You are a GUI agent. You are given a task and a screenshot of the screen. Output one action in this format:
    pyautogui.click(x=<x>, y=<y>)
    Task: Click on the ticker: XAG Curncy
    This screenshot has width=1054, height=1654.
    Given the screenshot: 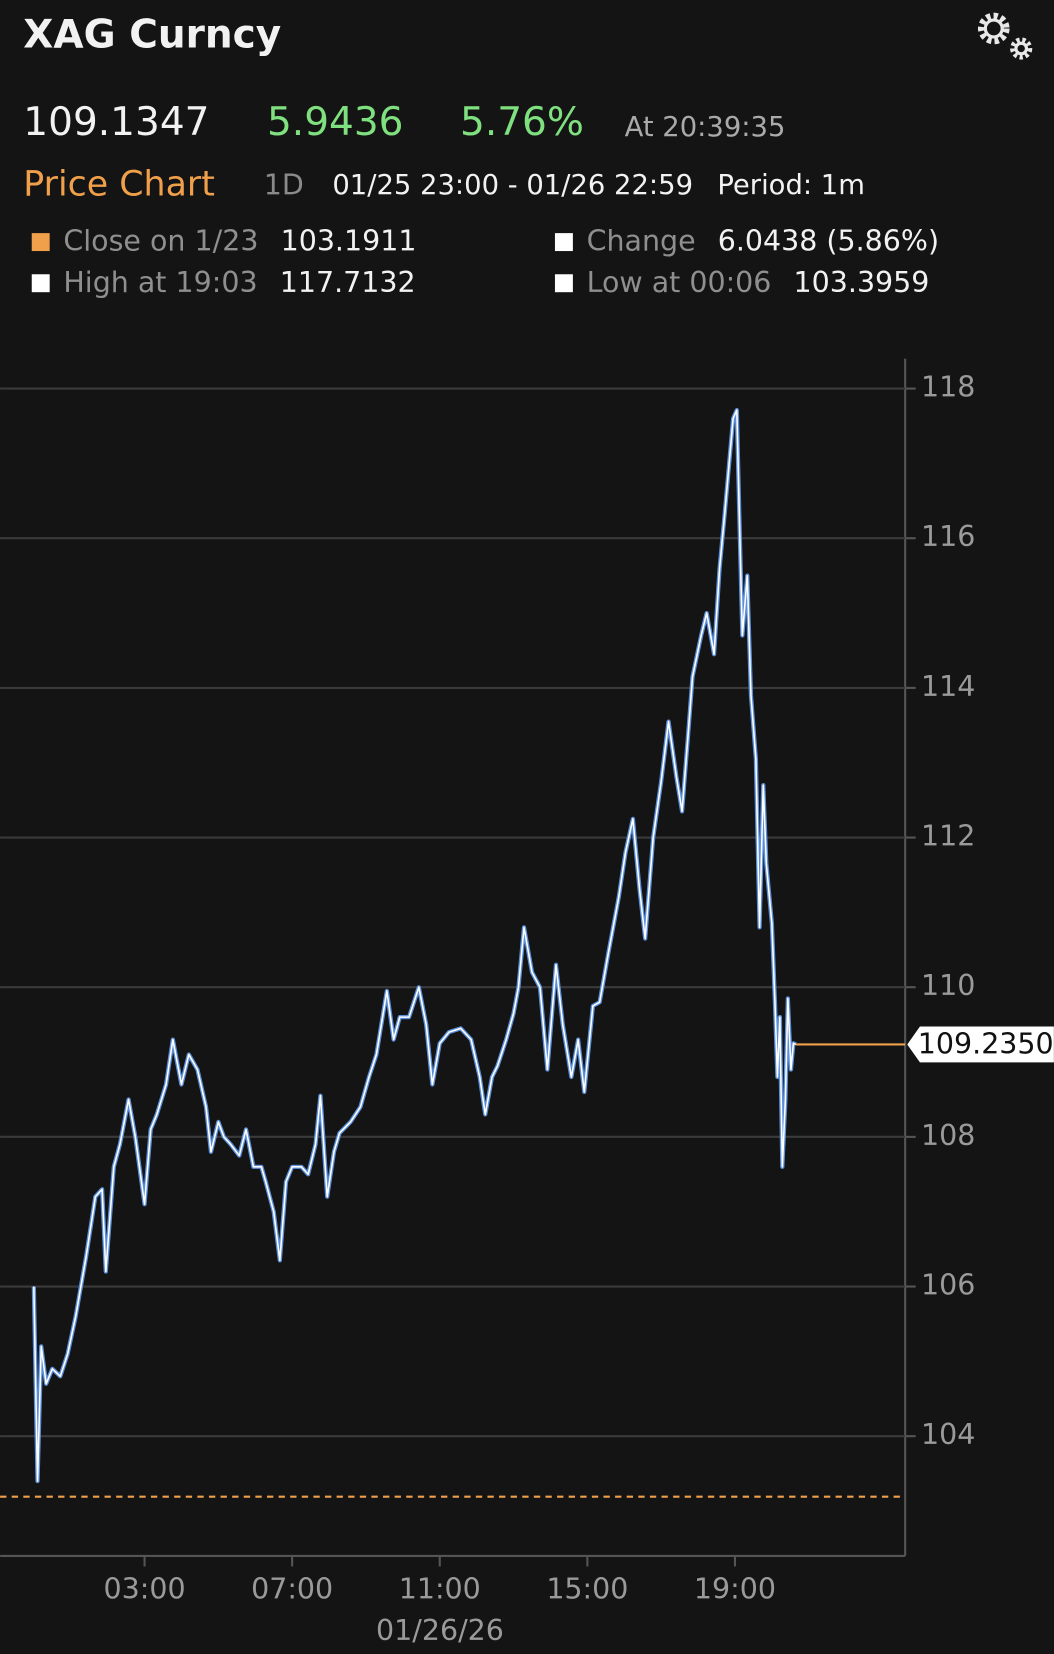 What is the action you would take?
    pyautogui.click(x=152, y=34)
    